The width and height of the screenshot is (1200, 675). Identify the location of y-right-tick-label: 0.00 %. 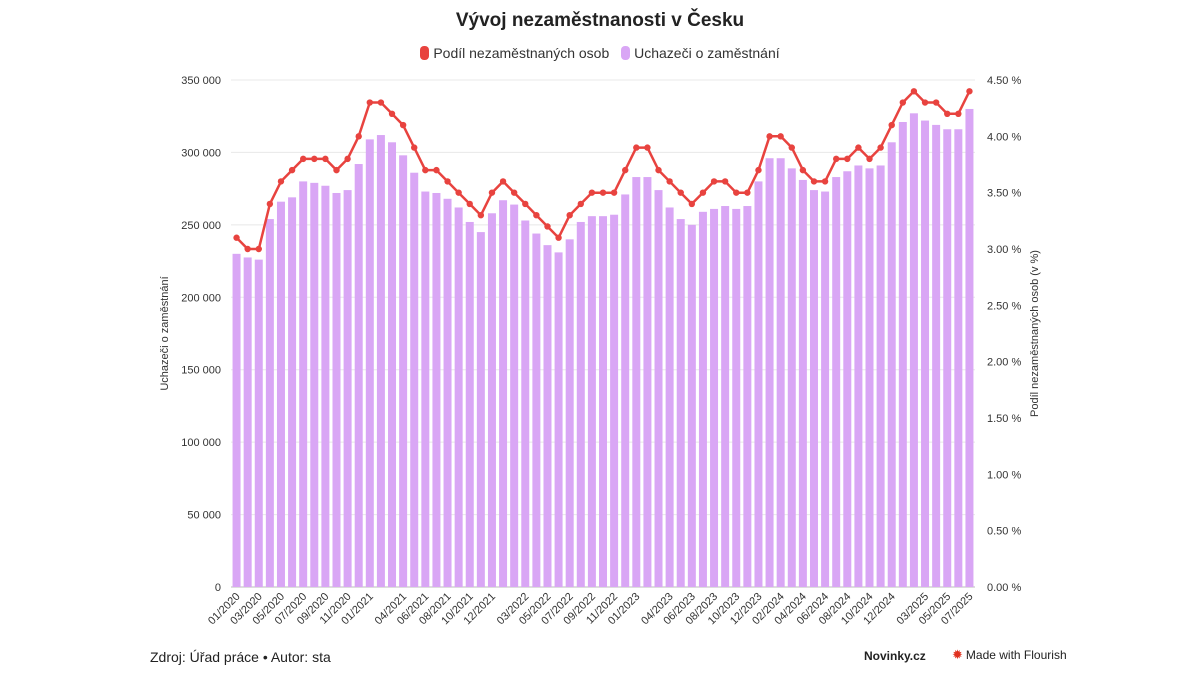
(1004, 588).